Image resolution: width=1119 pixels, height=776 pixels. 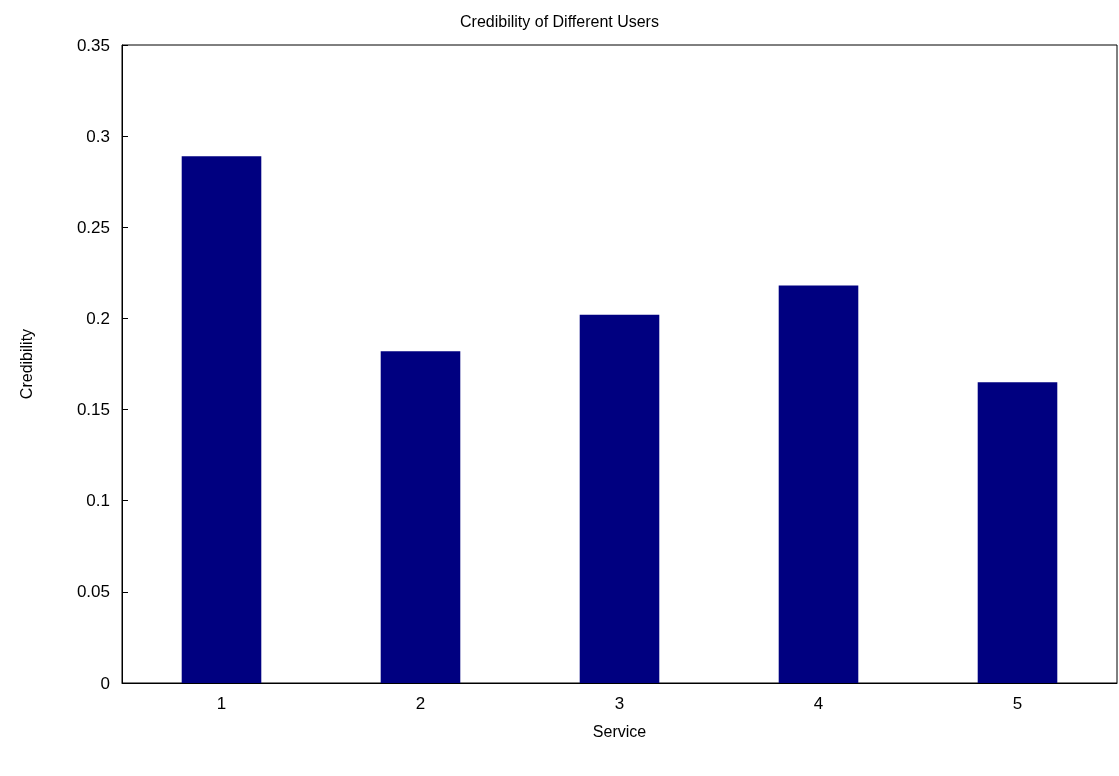 I want to click on x-tick-label: 1, so click(x=221, y=703).